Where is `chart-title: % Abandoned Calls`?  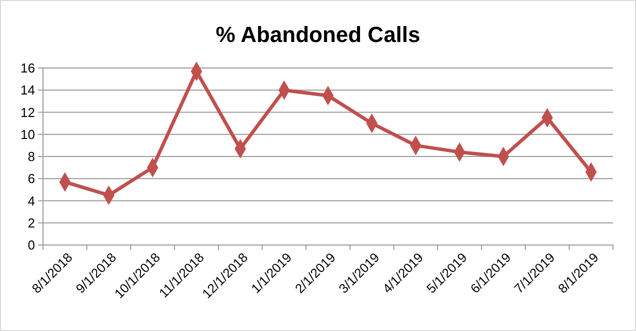 chart-title: % Abandoned Calls is located at coordinates (318, 34).